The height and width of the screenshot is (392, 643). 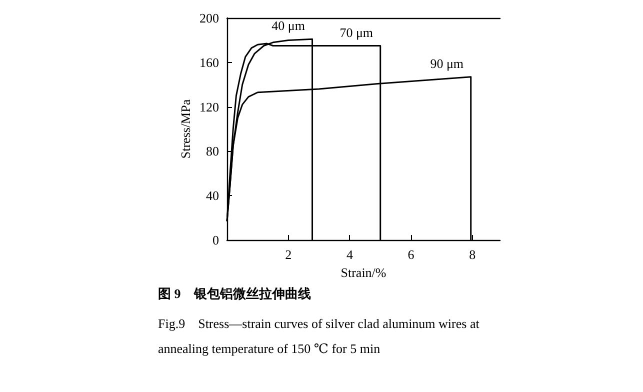 I want to click on x-tick-label: 2, so click(x=288, y=254).